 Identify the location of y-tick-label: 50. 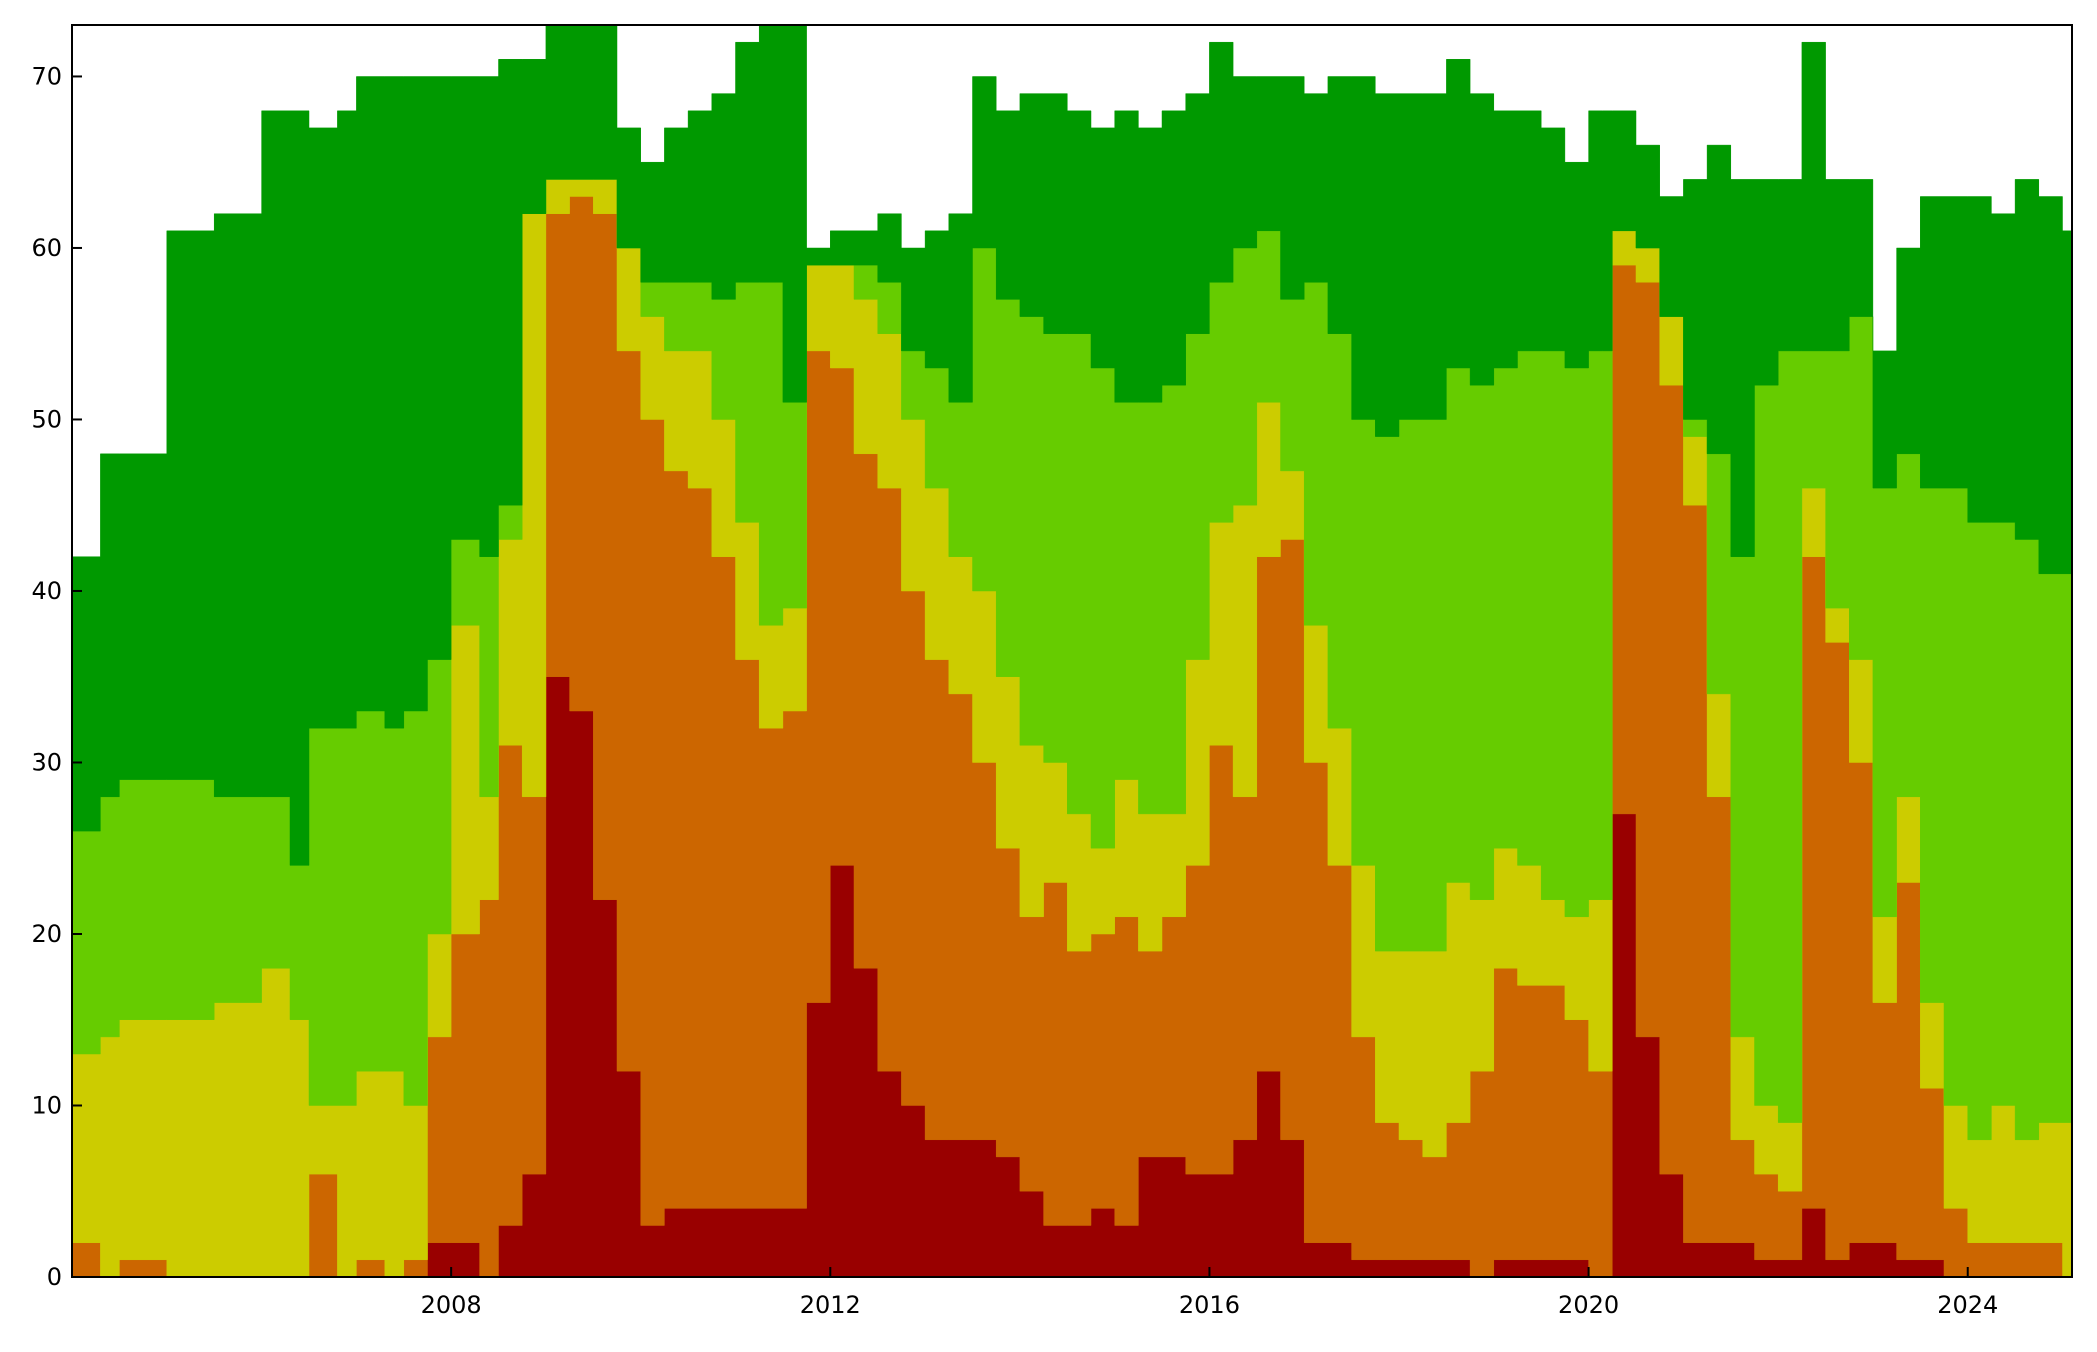
(46, 419).